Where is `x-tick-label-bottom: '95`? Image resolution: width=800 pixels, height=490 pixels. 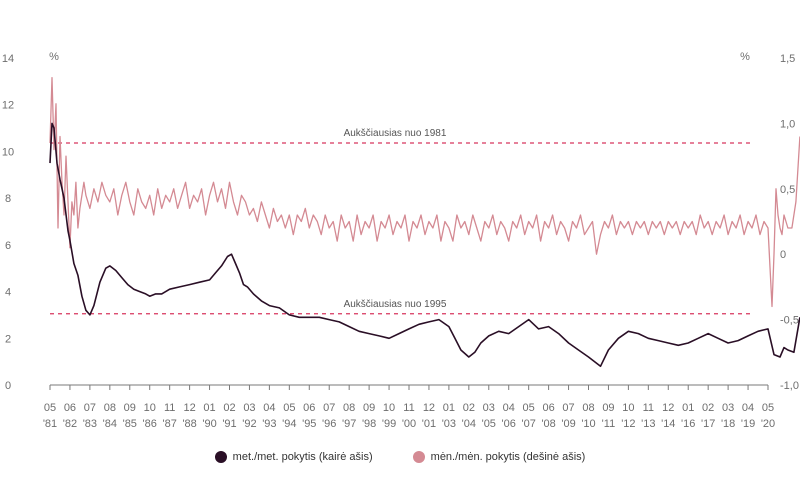
x-tick-label-bottom: '95 is located at coordinates (309, 424).